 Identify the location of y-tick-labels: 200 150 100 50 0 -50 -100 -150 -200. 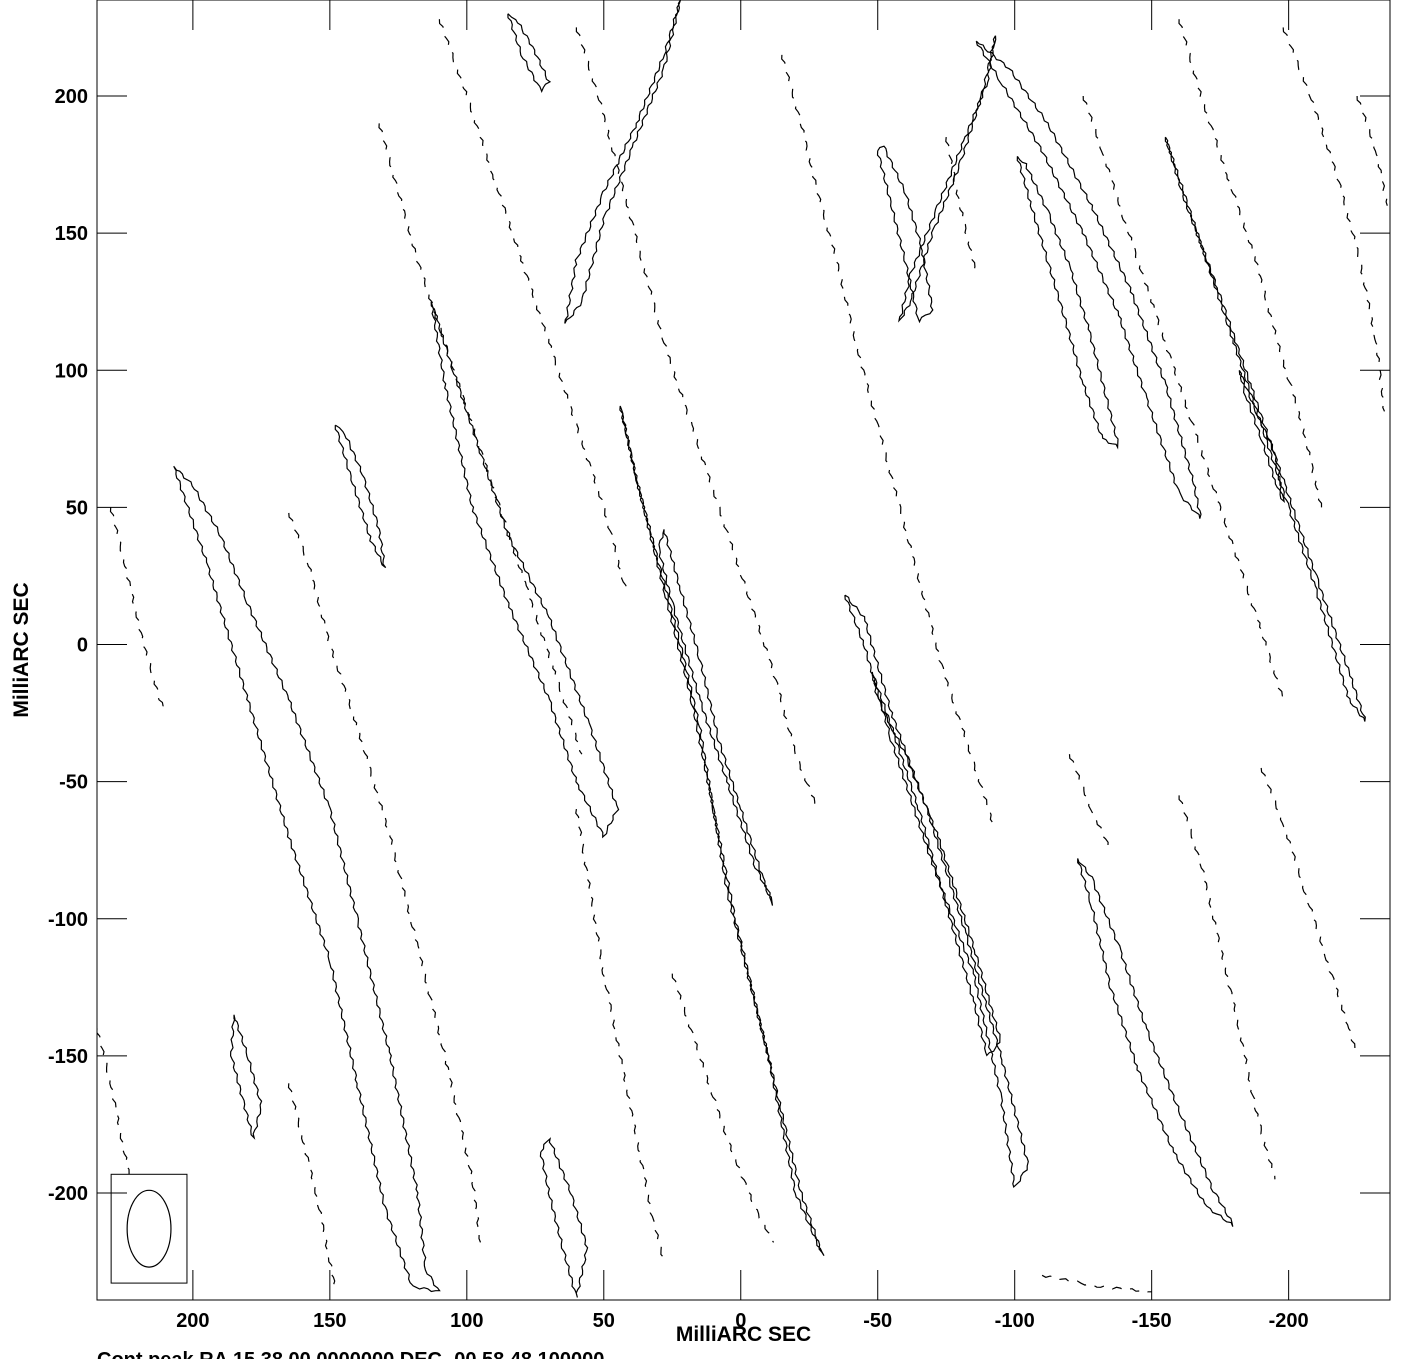
(68, 645).